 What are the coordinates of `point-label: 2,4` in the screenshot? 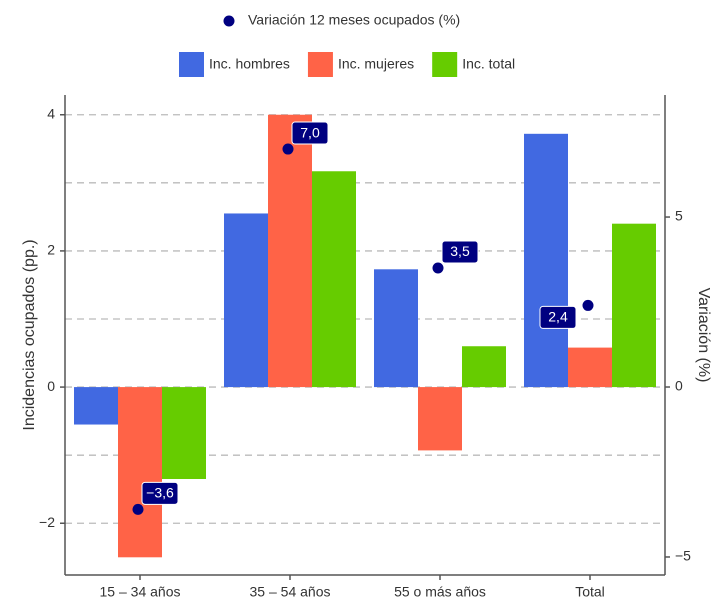 It's located at (558, 317).